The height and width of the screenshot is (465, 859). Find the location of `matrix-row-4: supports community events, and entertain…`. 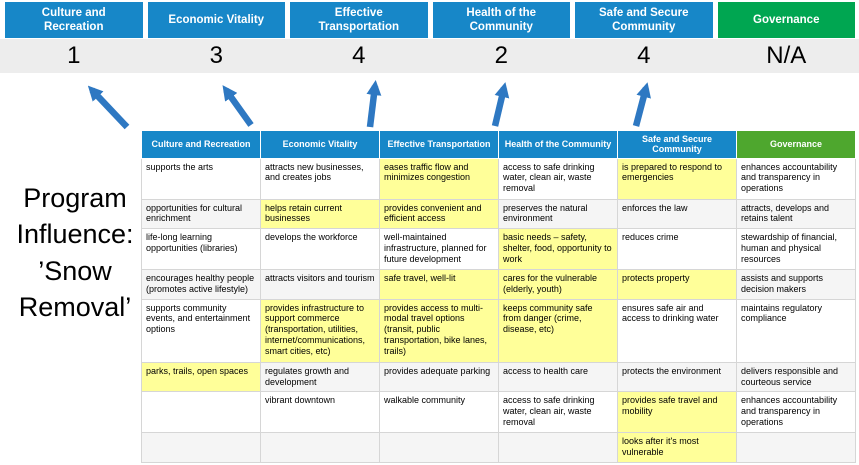

matrix-row-4: supports community events, and entertain… is located at coordinates (498, 330).